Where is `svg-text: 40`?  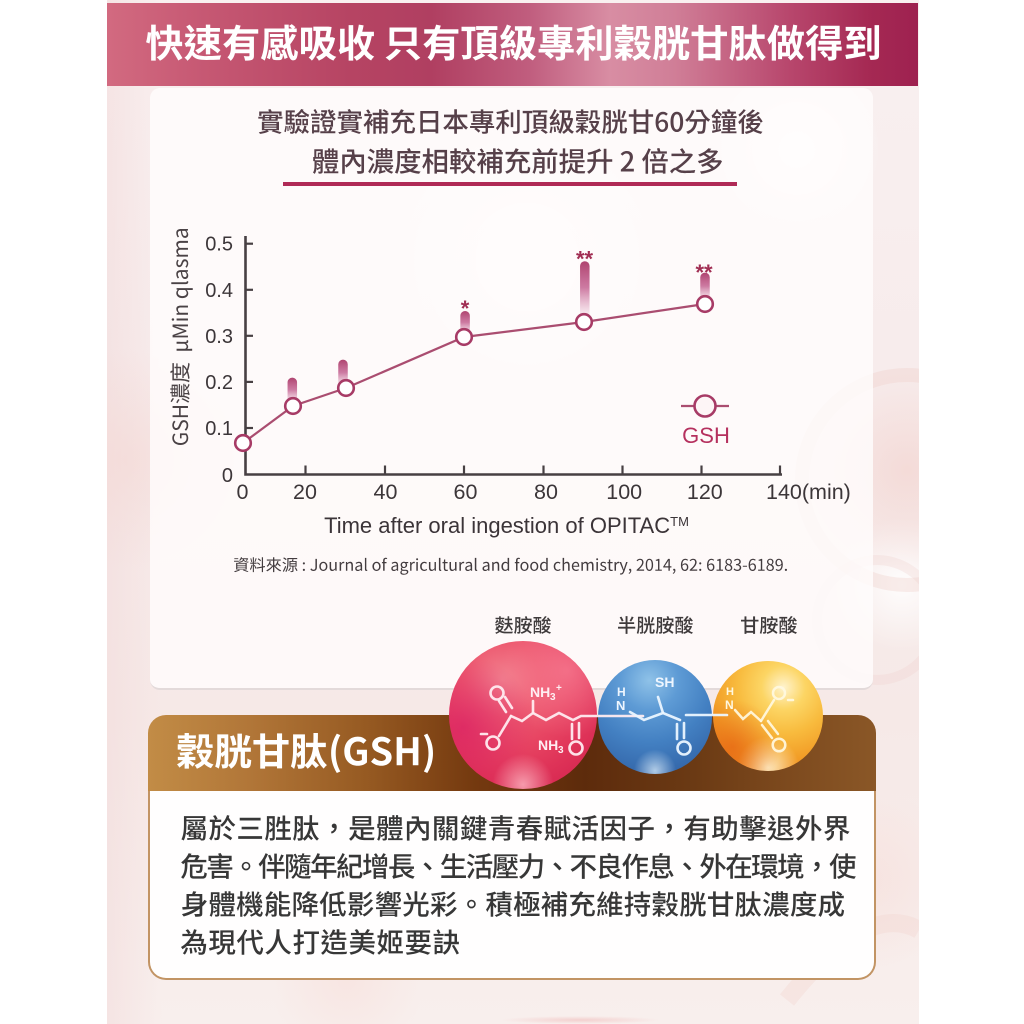
svg-text: 40 is located at coordinates (386, 492).